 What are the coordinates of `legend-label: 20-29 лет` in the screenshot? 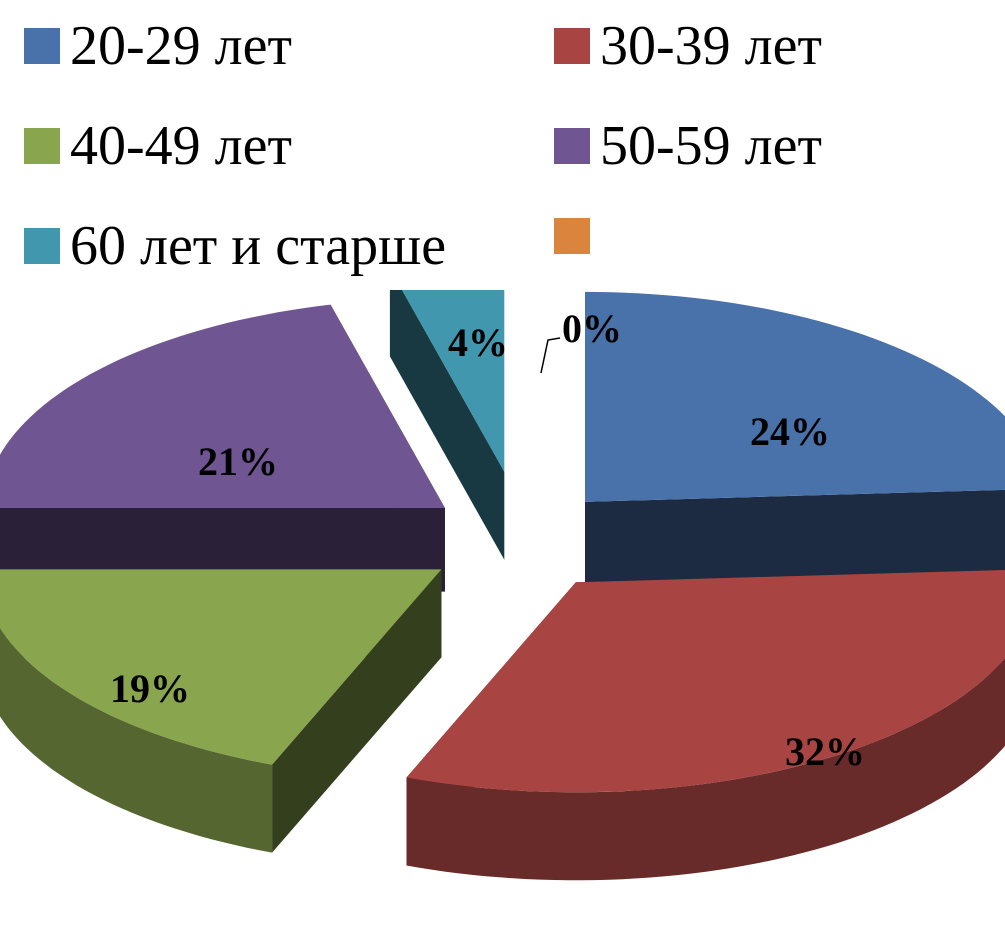 It's located at (181, 46).